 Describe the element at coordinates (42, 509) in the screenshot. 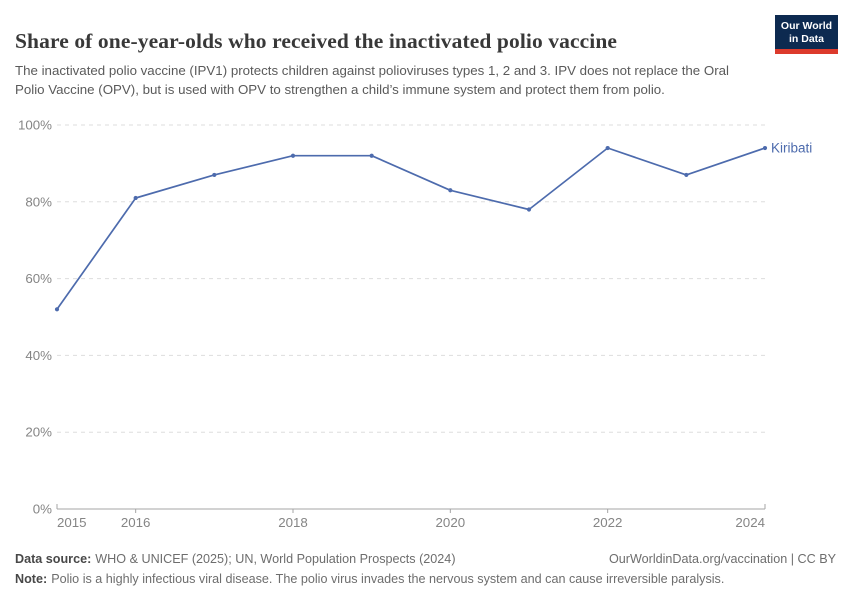

I see `y-tick-label: 0%` at that location.